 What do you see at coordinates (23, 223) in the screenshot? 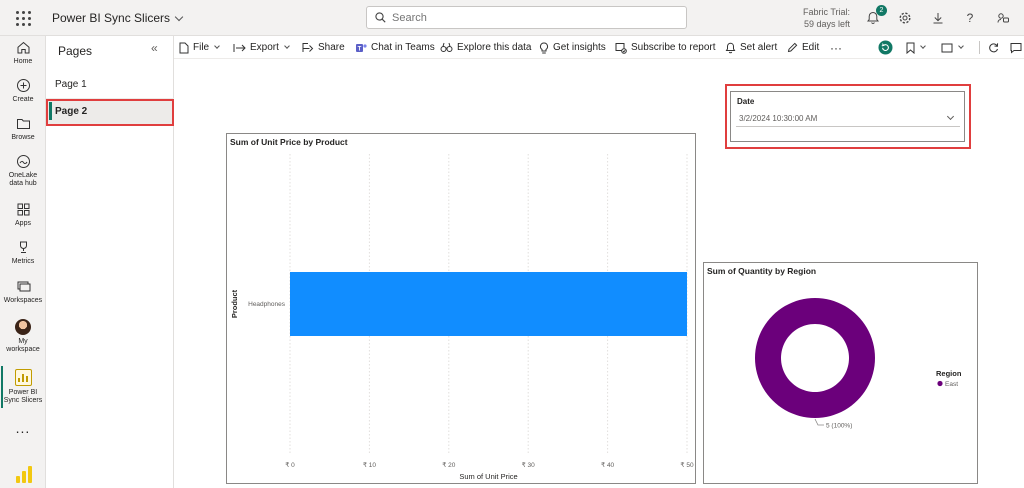
I see `nav-apps-label: Apps` at bounding box center [23, 223].